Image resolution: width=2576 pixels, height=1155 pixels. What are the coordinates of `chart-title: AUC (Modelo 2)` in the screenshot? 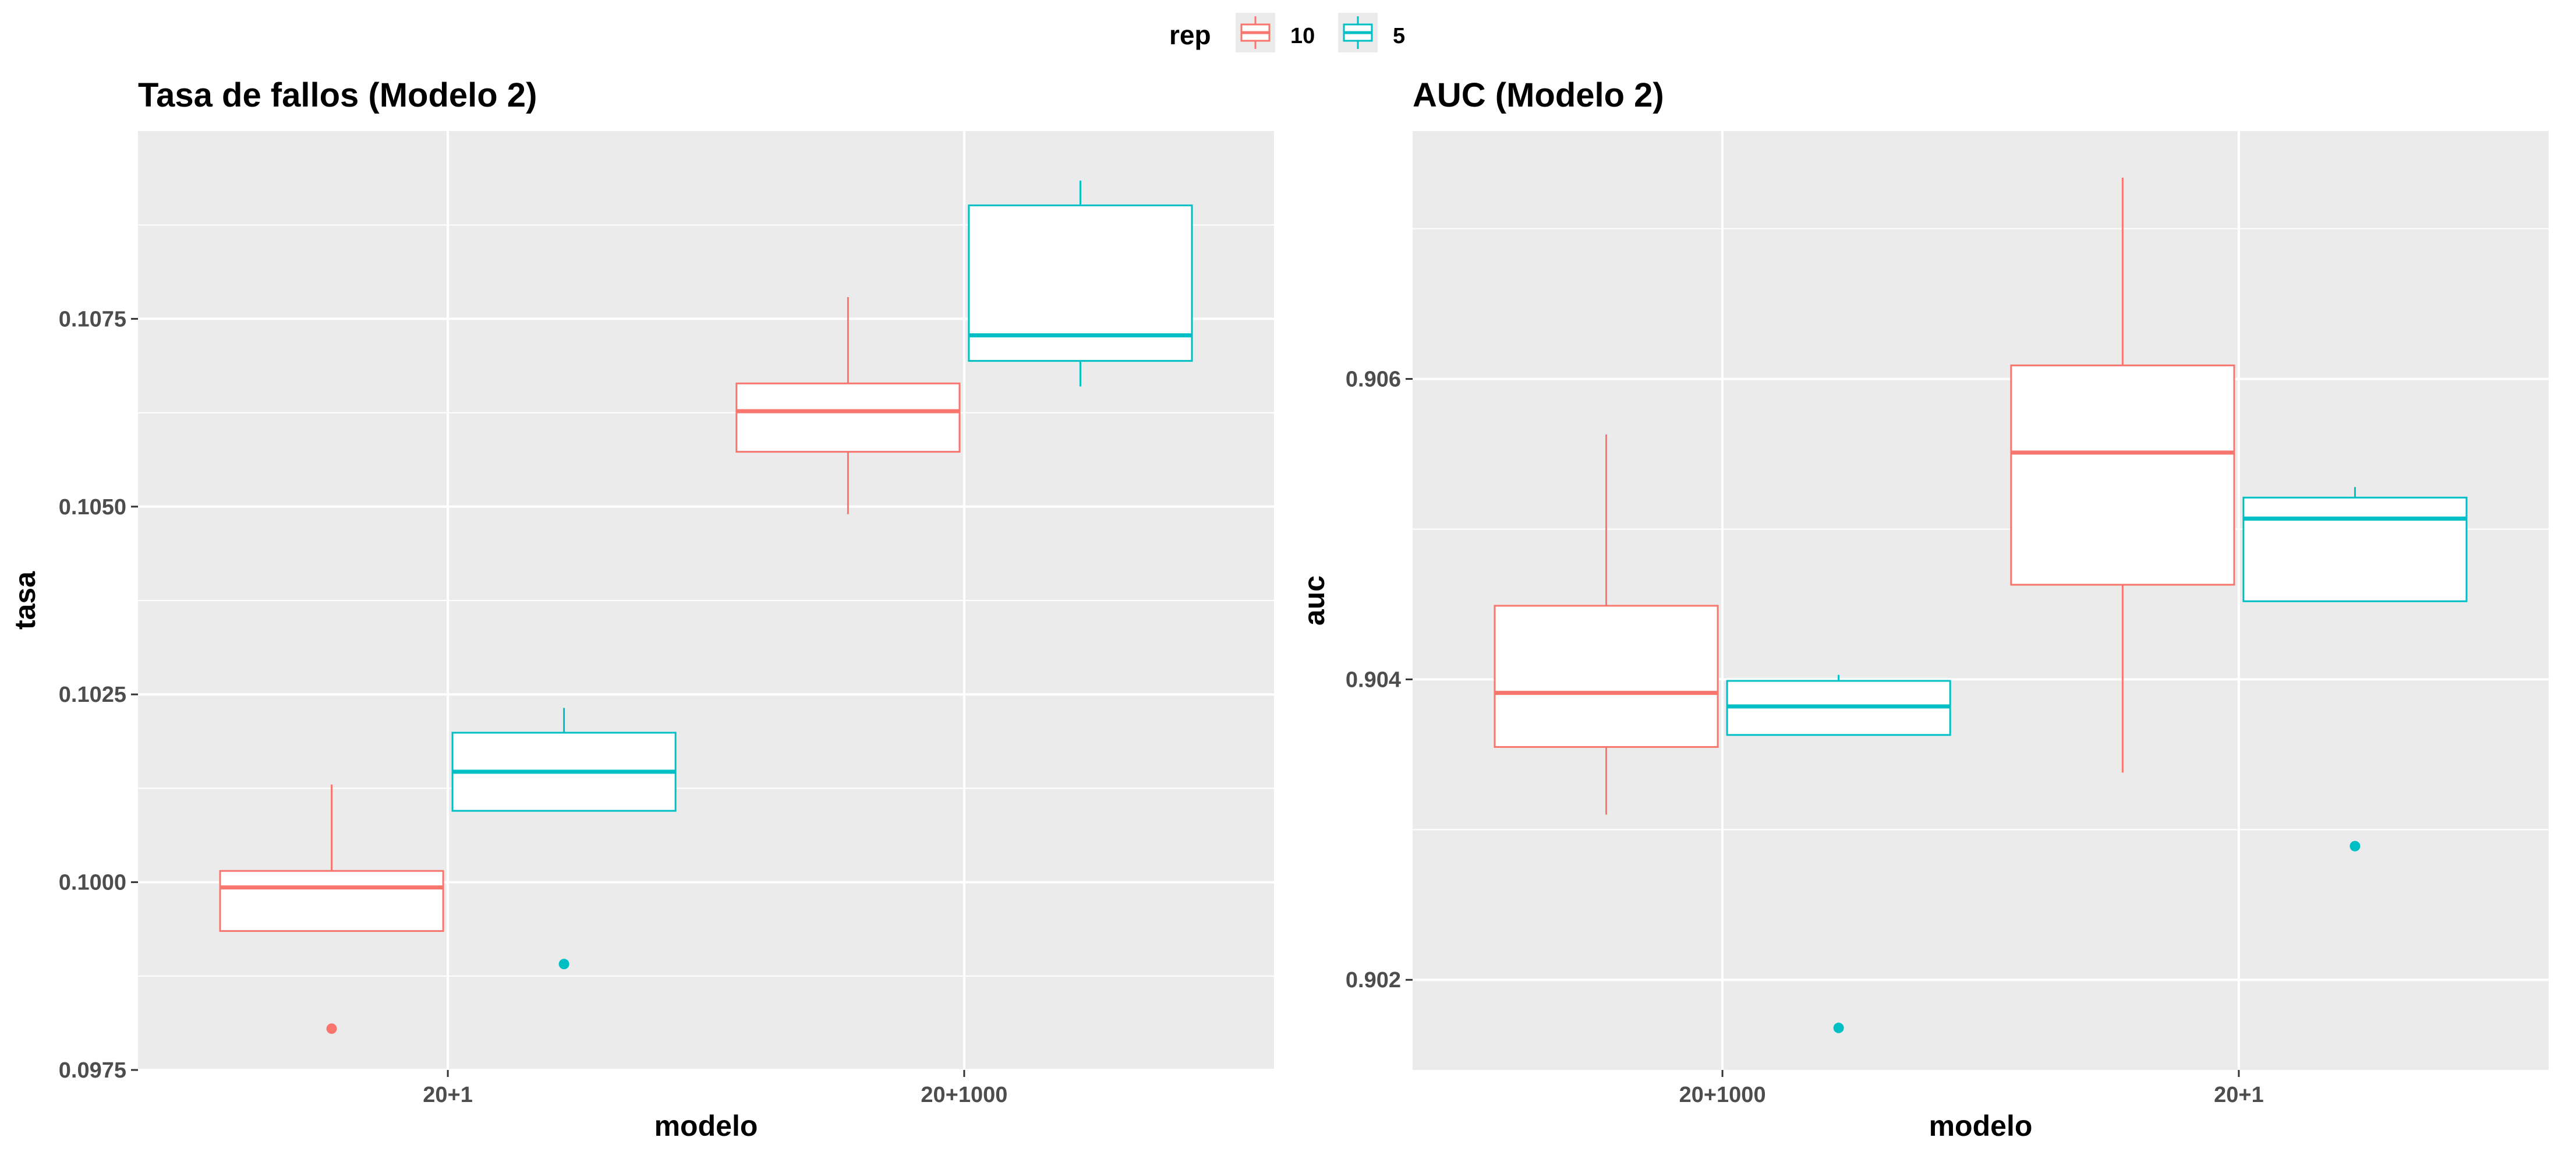 It's located at (1538, 95).